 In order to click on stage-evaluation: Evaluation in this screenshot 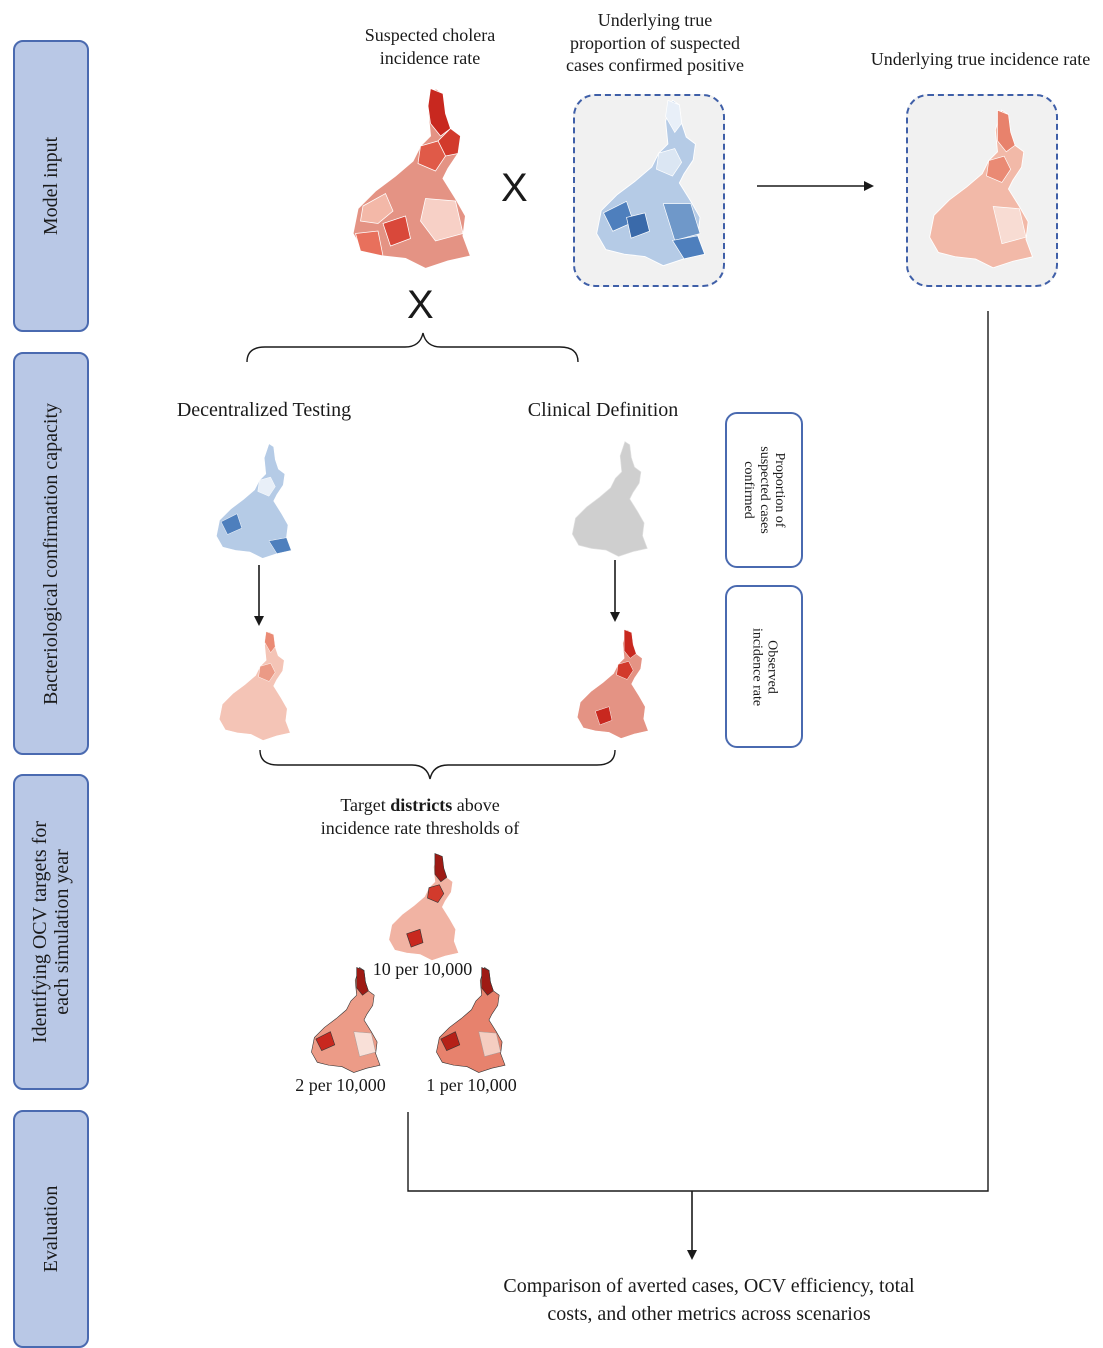, I will do `click(51, 1229)`.